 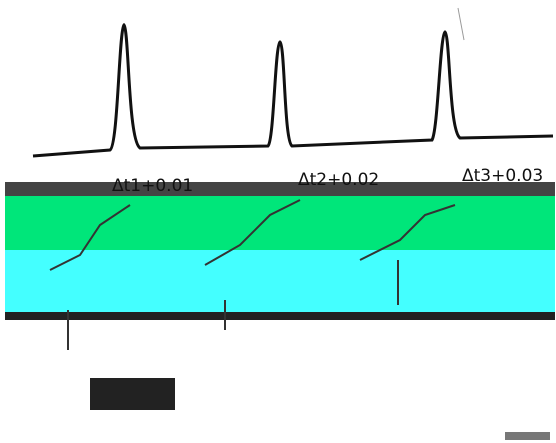 What do you see at coordinates (280, 281) in the screenshot?
I see `cyan-band` at bounding box center [280, 281].